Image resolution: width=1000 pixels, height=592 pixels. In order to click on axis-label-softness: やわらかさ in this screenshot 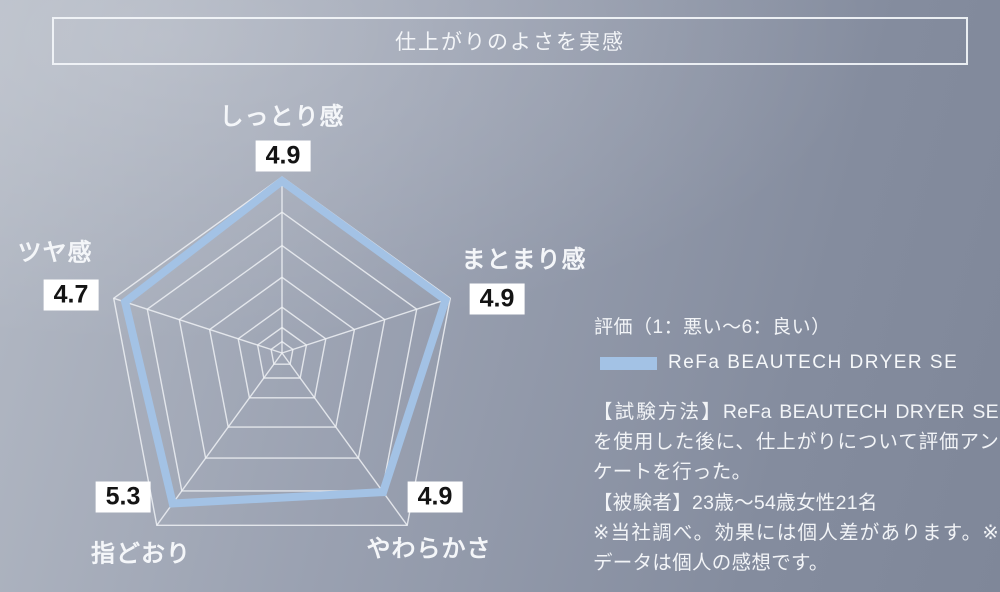, I will do `click(429, 549)`.